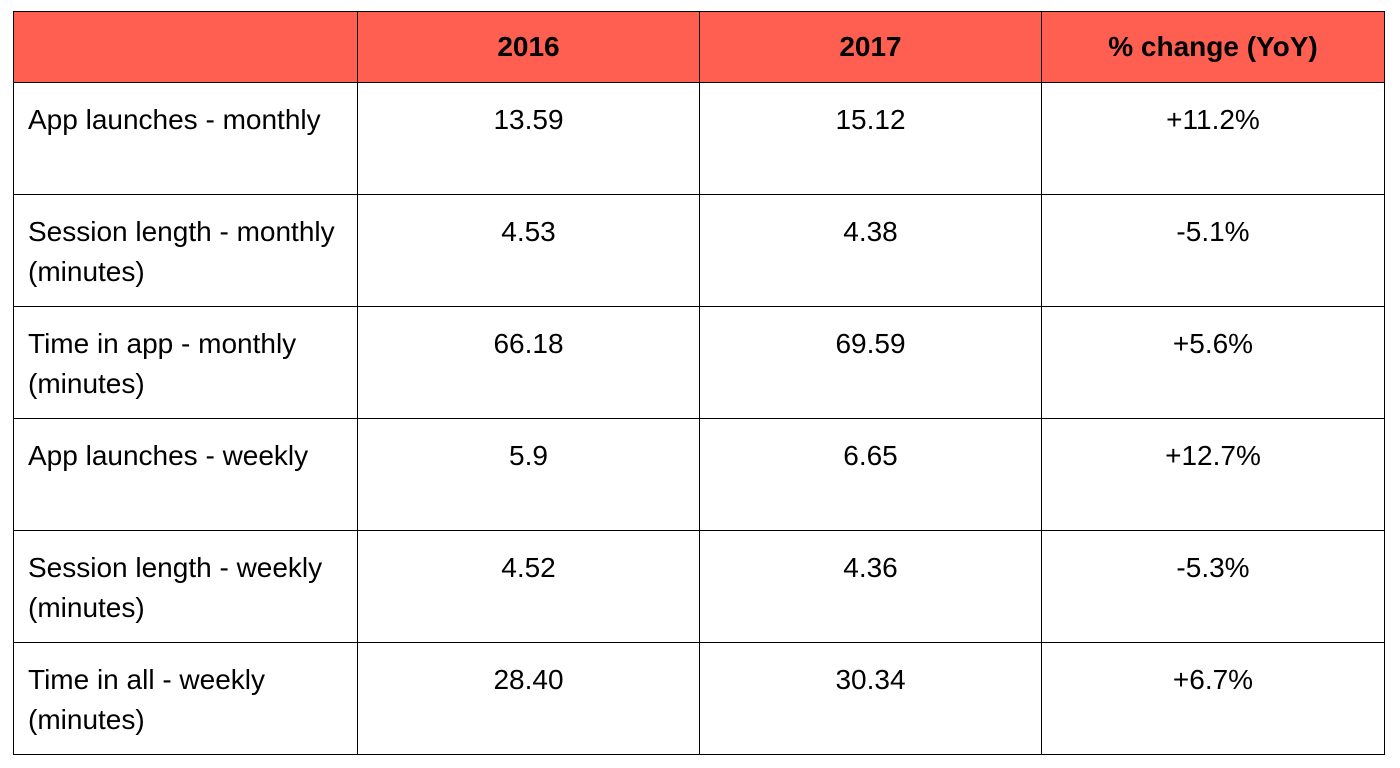  Describe the element at coordinates (1213, 362) in the screenshot. I see `value-change: +5.6%` at that location.